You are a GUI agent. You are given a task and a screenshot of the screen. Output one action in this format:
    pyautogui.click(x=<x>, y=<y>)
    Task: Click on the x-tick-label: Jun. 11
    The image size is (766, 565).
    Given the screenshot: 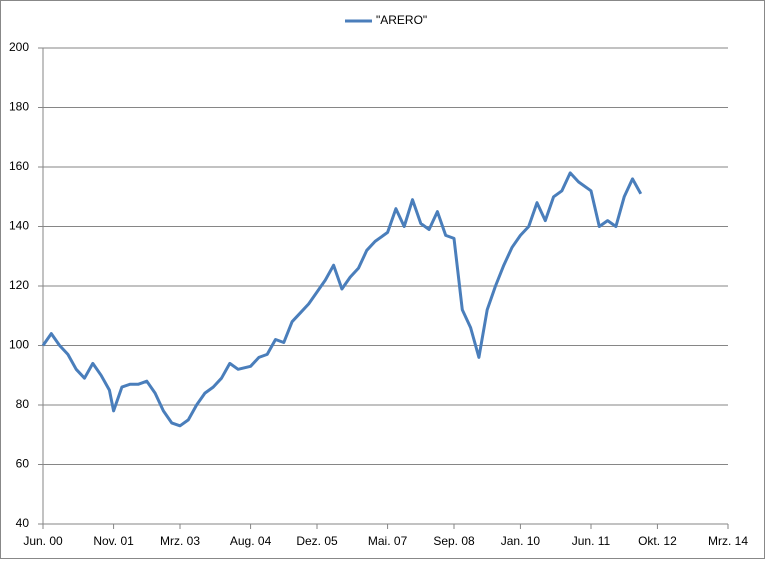 What is the action you would take?
    pyautogui.click(x=591, y=541)
    